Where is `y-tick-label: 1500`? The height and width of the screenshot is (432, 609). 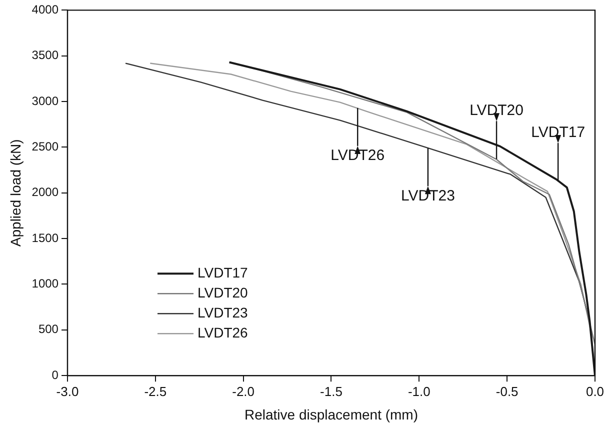
y-tick-label: 1500 is located at coordinates (45, 237).